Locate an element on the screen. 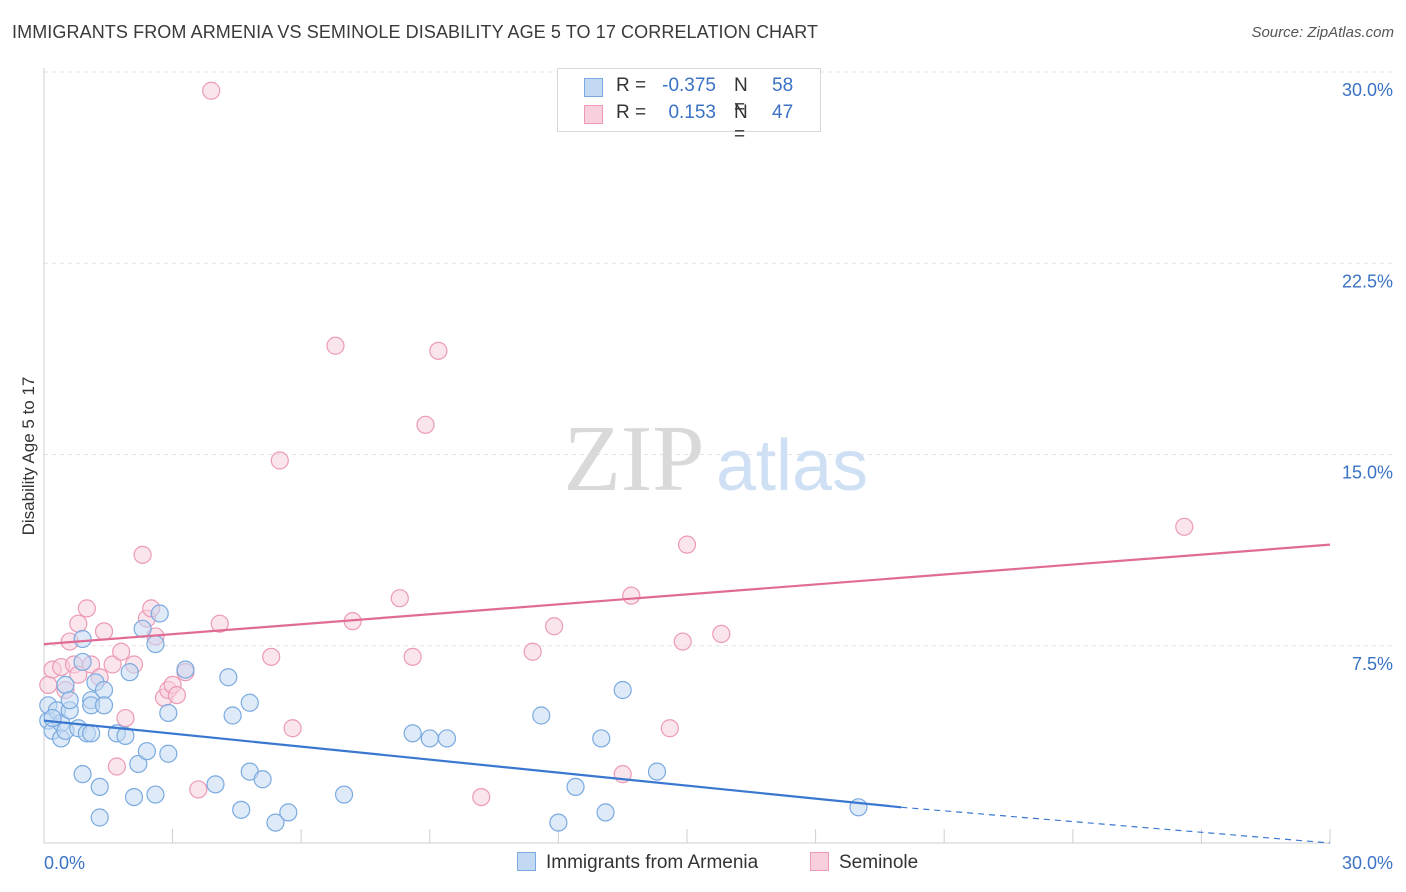  trend-line-seminole is located at coordinates (687, 594).